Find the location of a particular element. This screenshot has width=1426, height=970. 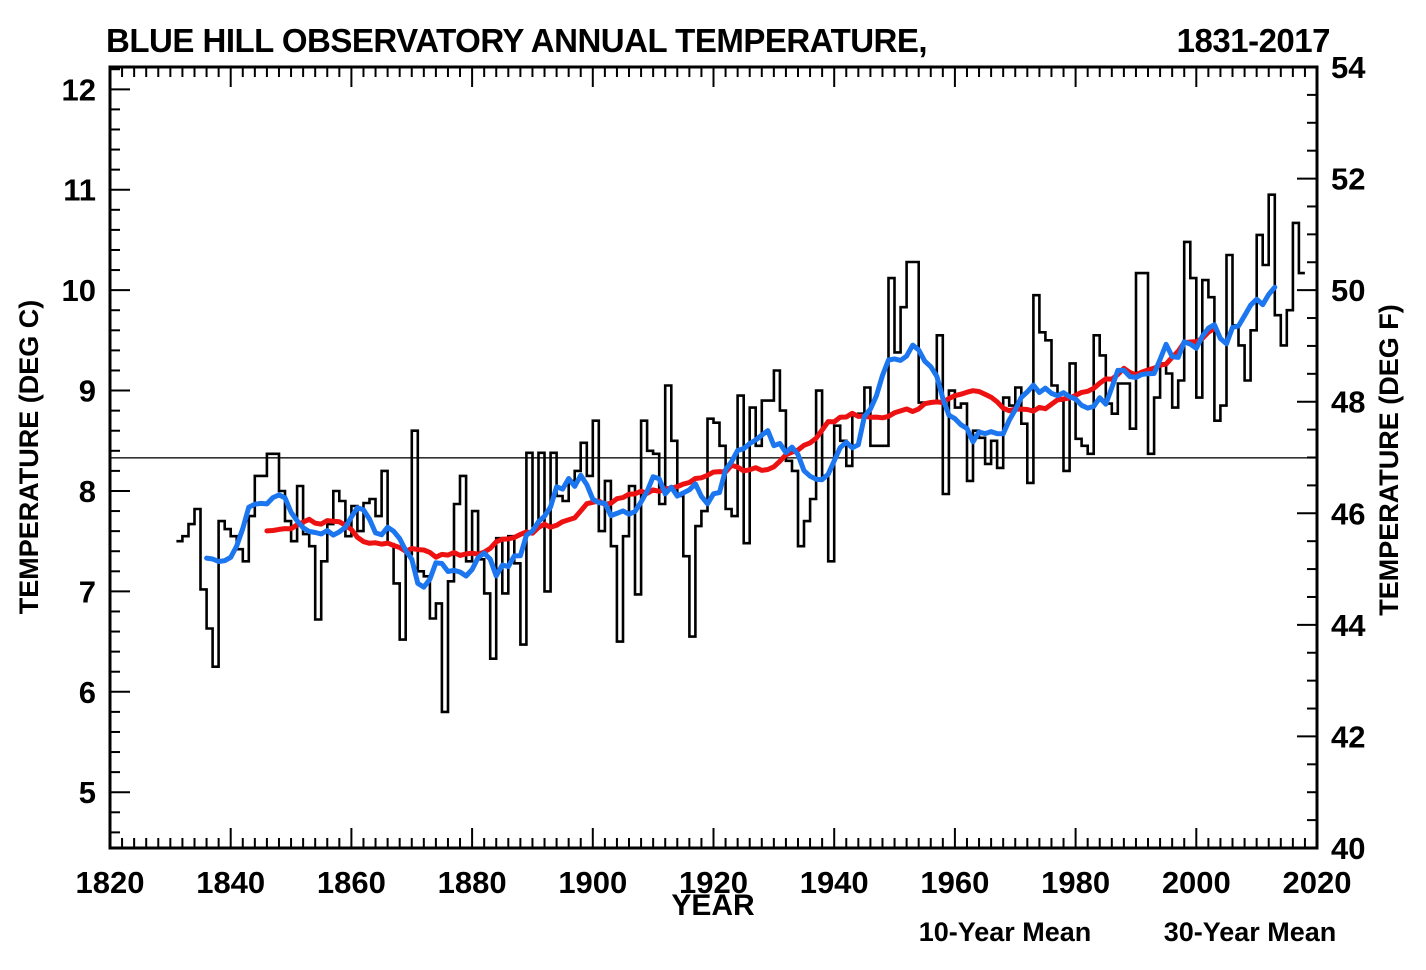

y-axis-title-right: TEMPERATURE (DEG F) is located at coordinates (1389, 460).